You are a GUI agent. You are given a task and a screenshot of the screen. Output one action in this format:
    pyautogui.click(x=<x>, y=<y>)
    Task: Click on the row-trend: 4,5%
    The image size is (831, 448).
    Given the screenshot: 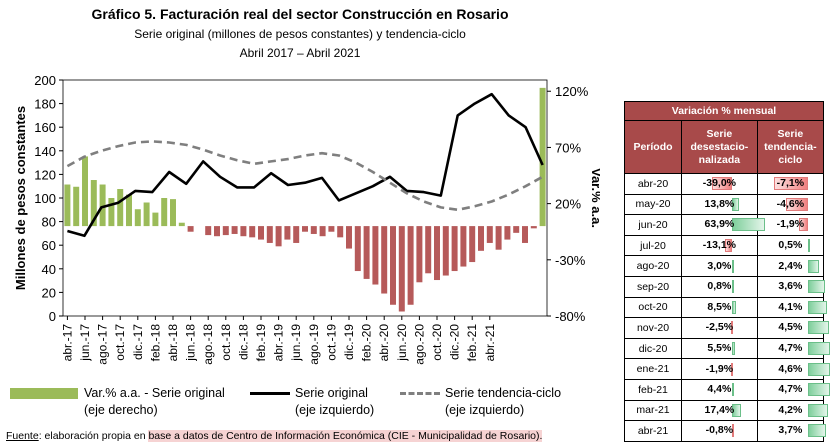 What is the action you would take?
    pyautogui.click(x=793, y=328)
    